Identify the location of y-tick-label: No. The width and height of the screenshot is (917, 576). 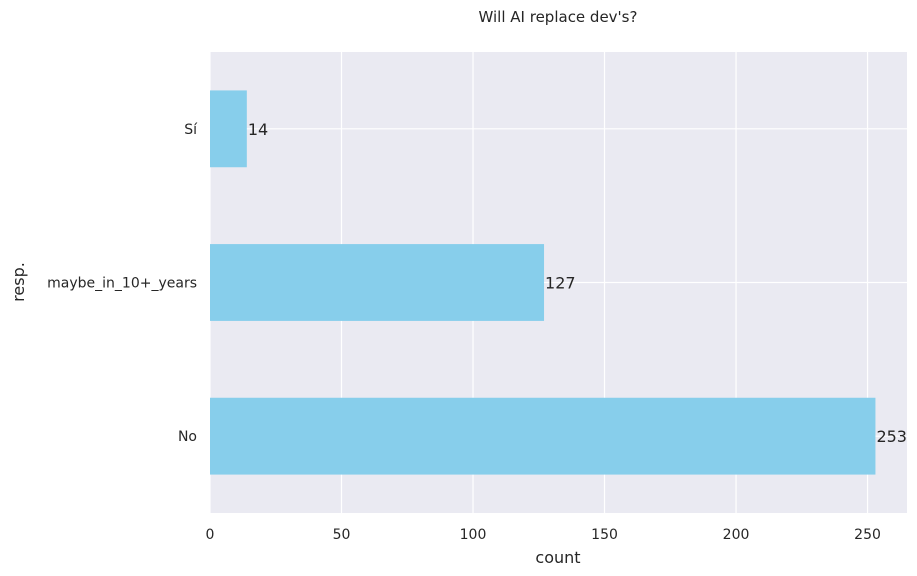
(187, 437).